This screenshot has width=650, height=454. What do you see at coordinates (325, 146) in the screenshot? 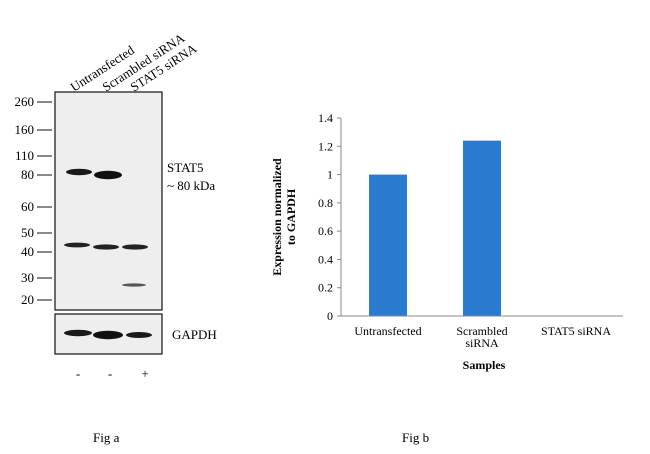
I see `y-tick-label: 1.2` at bounding box center [325, 146].